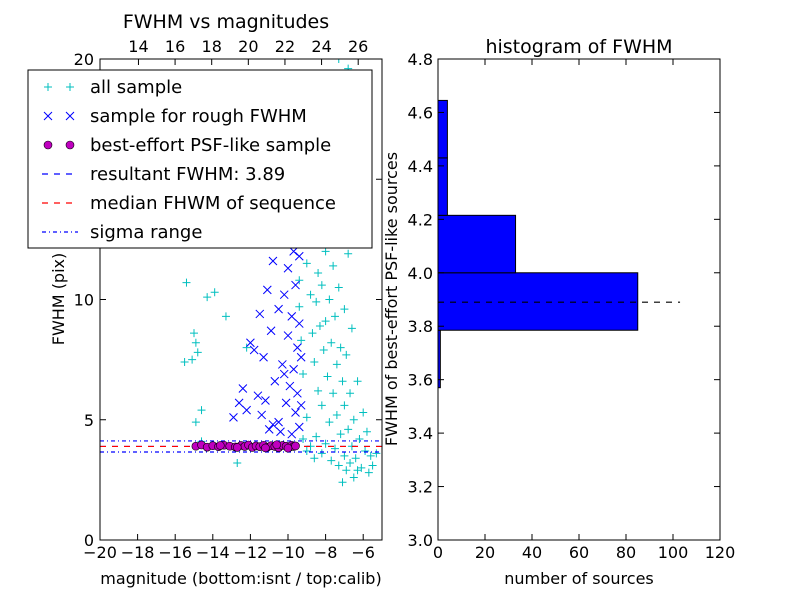 The width and height of the screenshot is (800, 600). What do you see at coordinates (200, 159) in the screenshot?
I see `legend-box` at bounding box center [200, 159].